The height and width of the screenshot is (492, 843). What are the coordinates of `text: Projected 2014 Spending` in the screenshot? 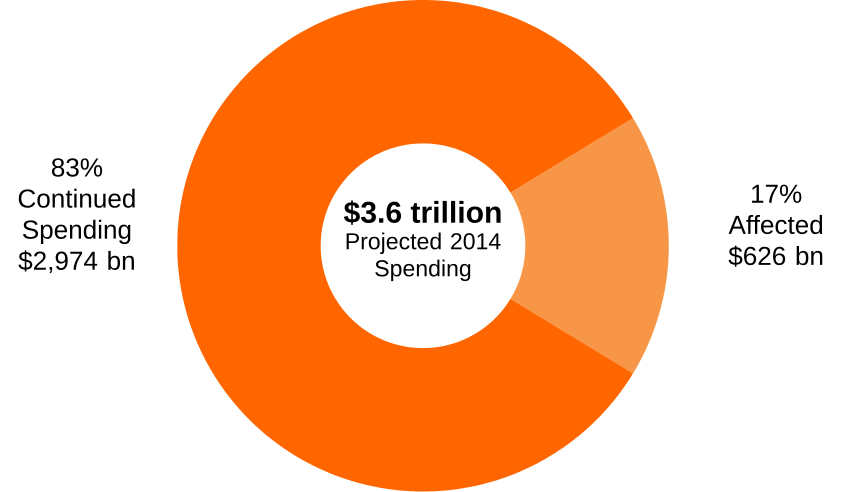 It's located at (423, 257).